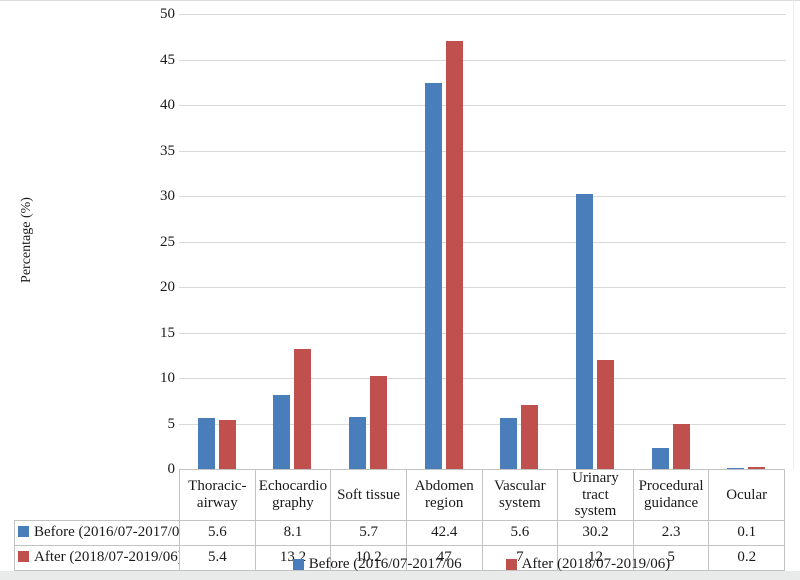  What do you see at coordinates (595, 495) in the screenshot?
I see `category-header-cell: Urinary tract system` at bounding box center [595, 495].